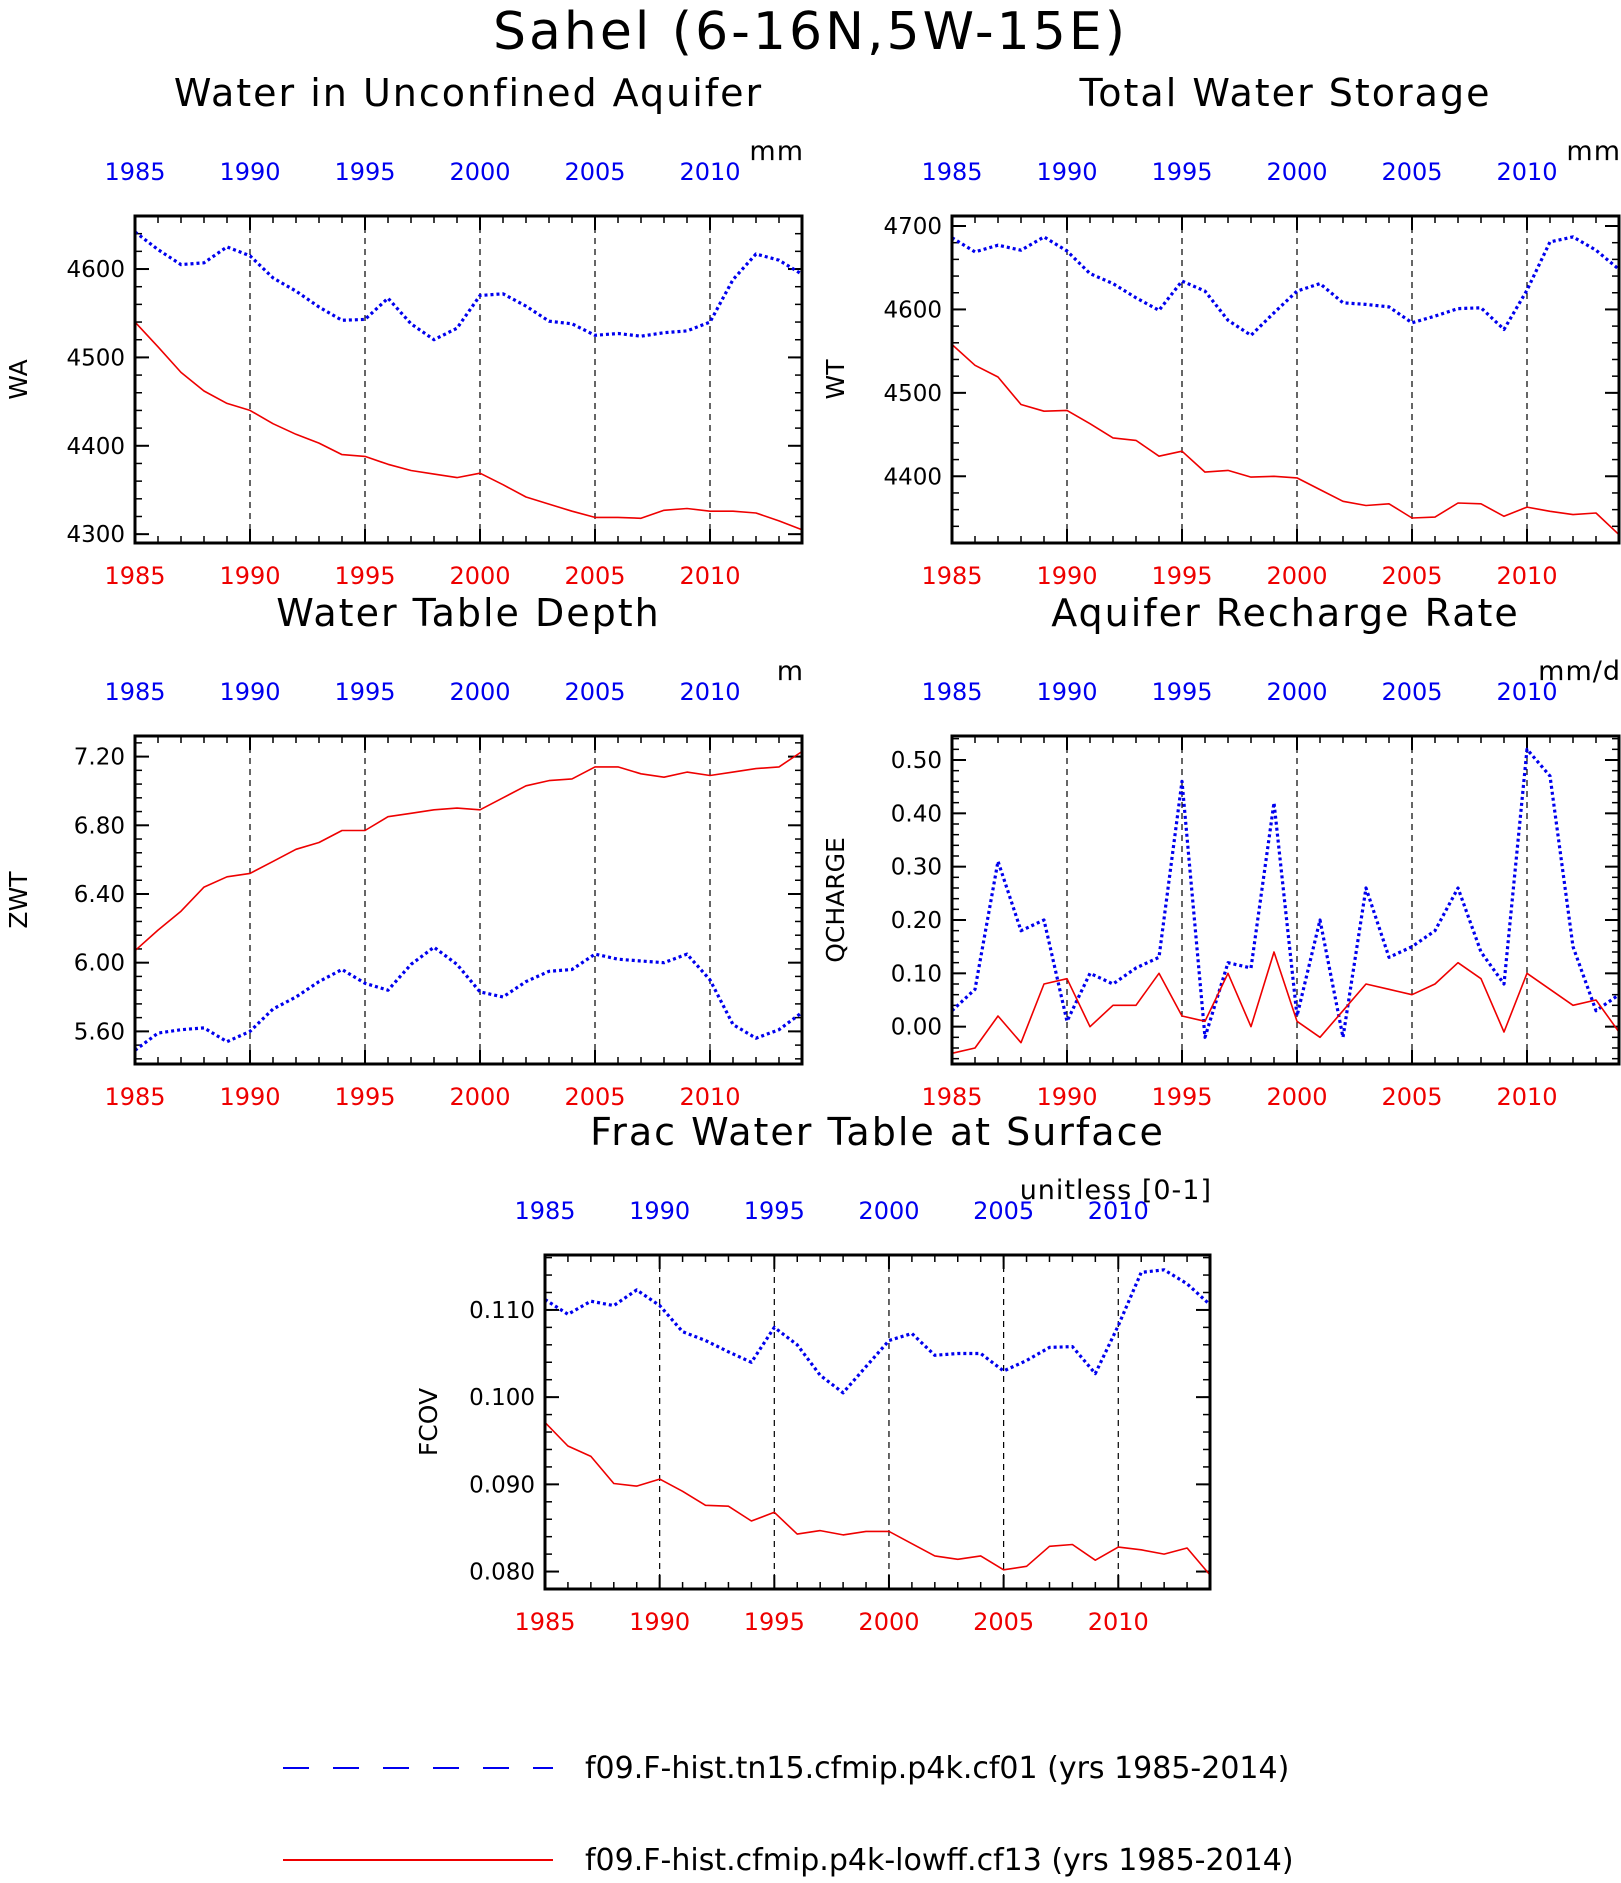 This screenshot has width=1621, height=1883. I want to click on units-label: unitless [0-1], so click(1116, 1190).